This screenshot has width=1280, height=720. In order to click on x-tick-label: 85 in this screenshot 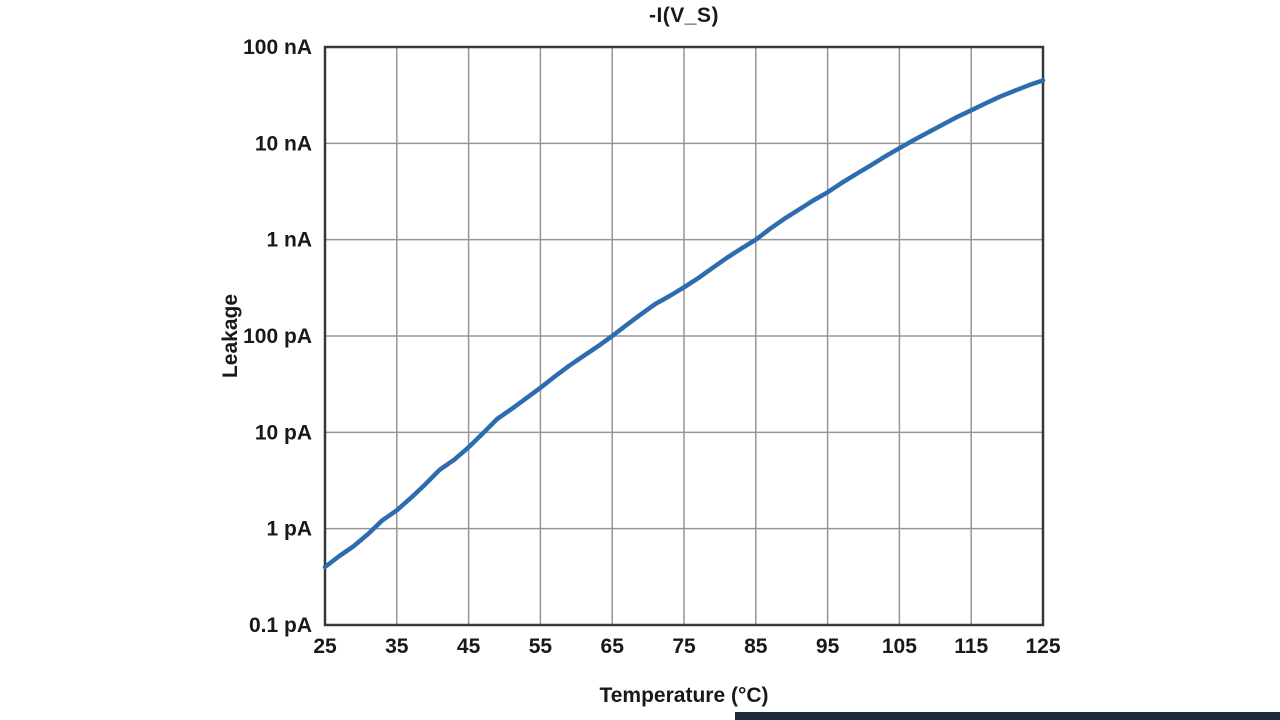, I will do `click(756, 646)`.